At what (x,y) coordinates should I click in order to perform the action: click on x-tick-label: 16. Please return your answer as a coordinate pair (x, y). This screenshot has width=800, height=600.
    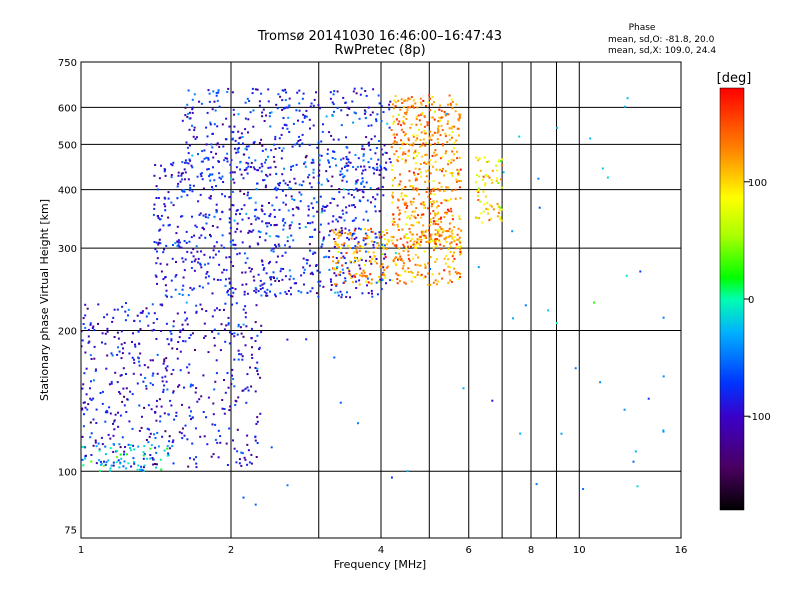
    Looking at the image, I should click on (681, 550).